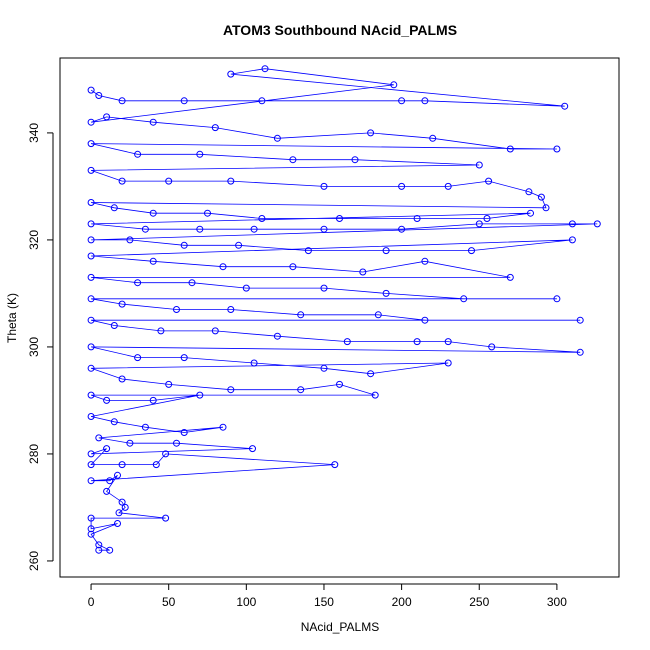 This screenshot has height=650, width=650. Describe the element at coordinates (34, 347) in the screenshot. I see `y-tick-label: 300` at that location.